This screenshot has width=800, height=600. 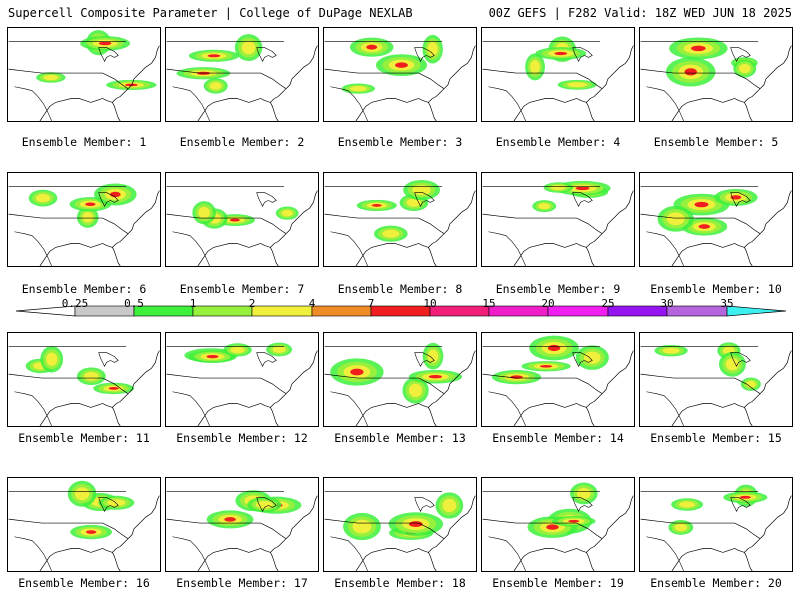 I want to click on ensemble-member-caption: Ensemble Member: 19, so click(x=558, y=583).